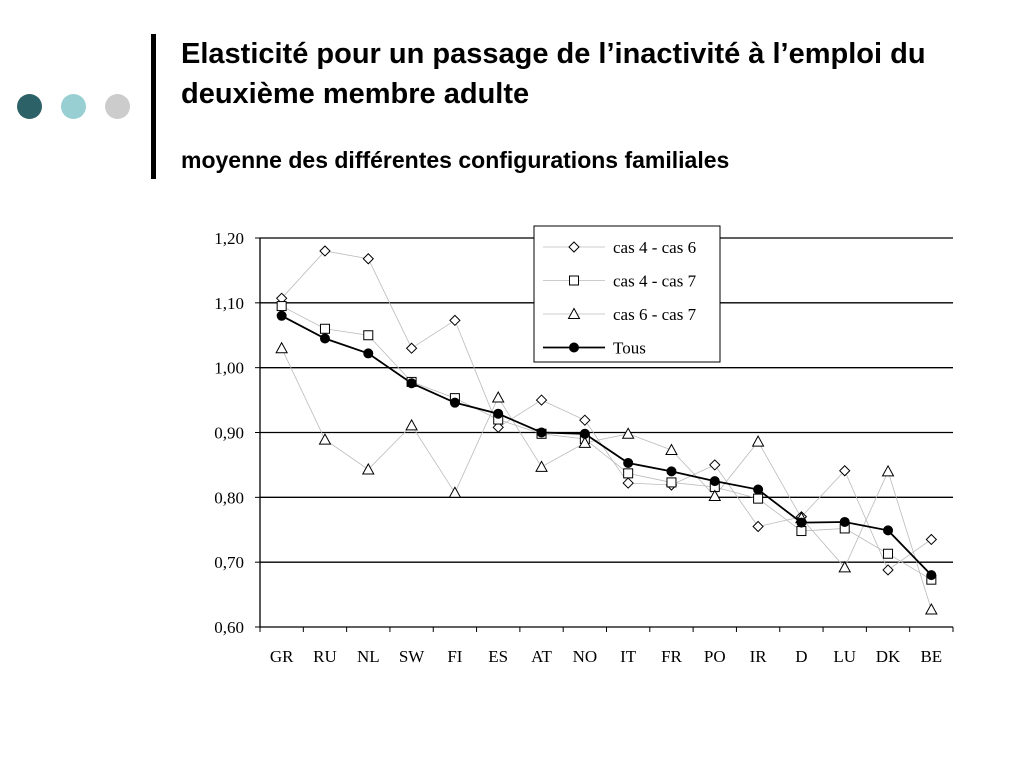  Describe the element at coordinates (229, 303) in the screenshot. I see `y-tick-label: 1,10` at that location.